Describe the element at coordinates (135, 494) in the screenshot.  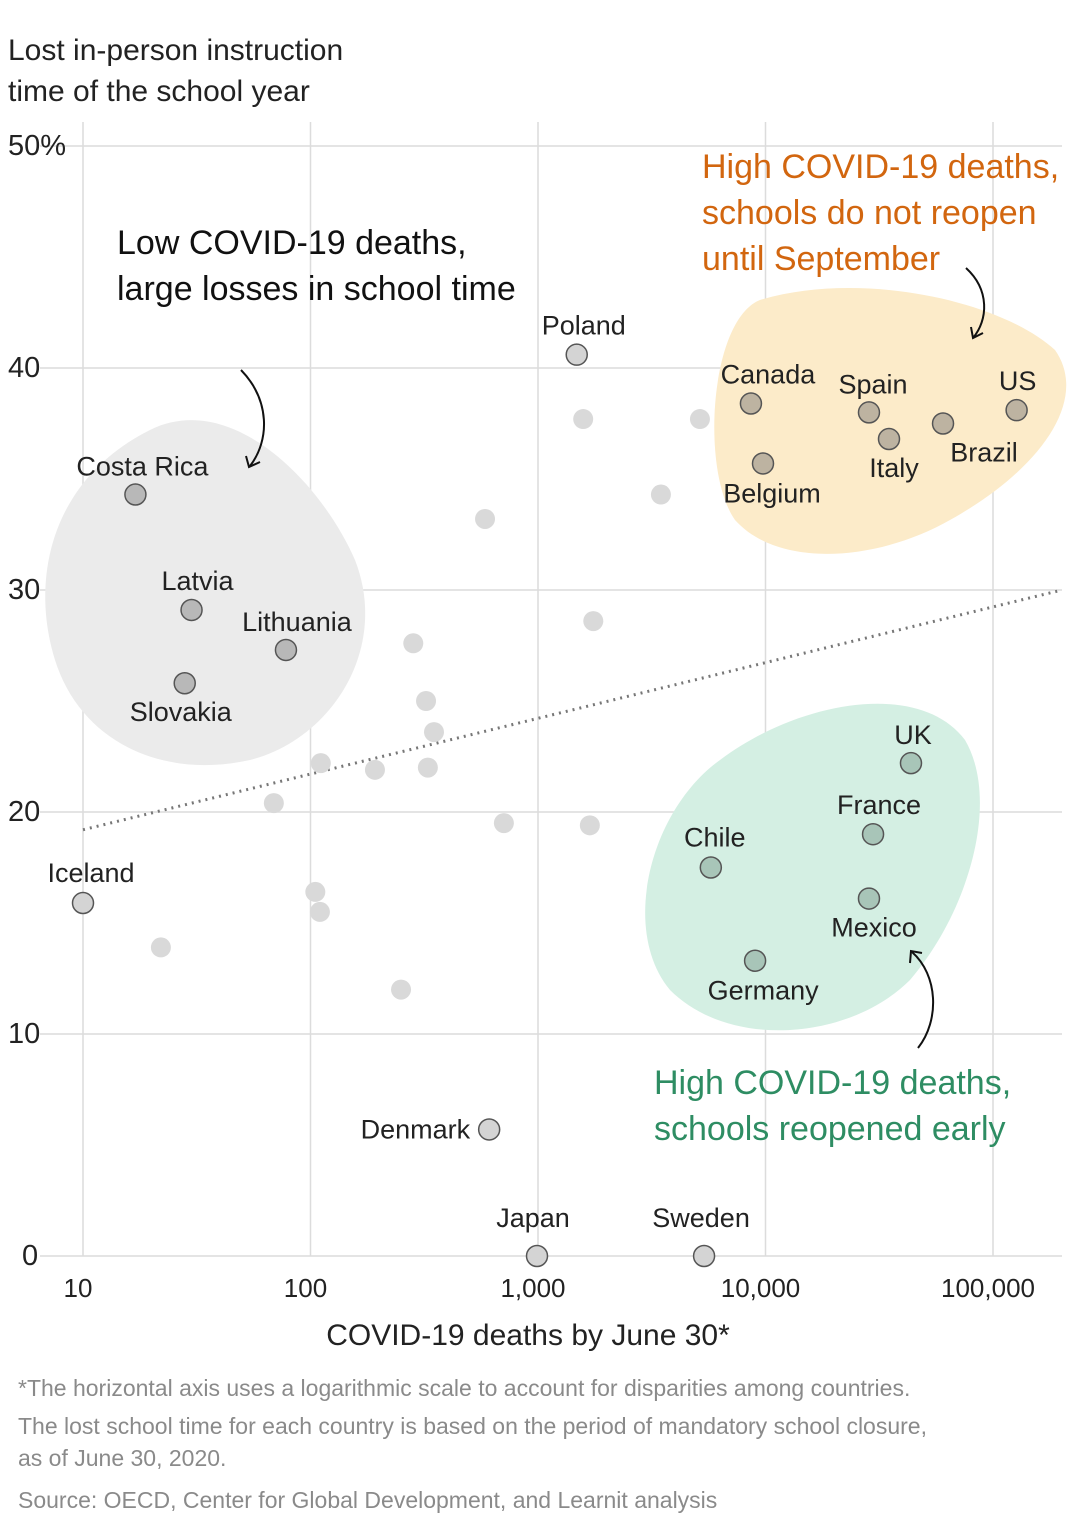
I see `data-point-costa-rica` at that location.